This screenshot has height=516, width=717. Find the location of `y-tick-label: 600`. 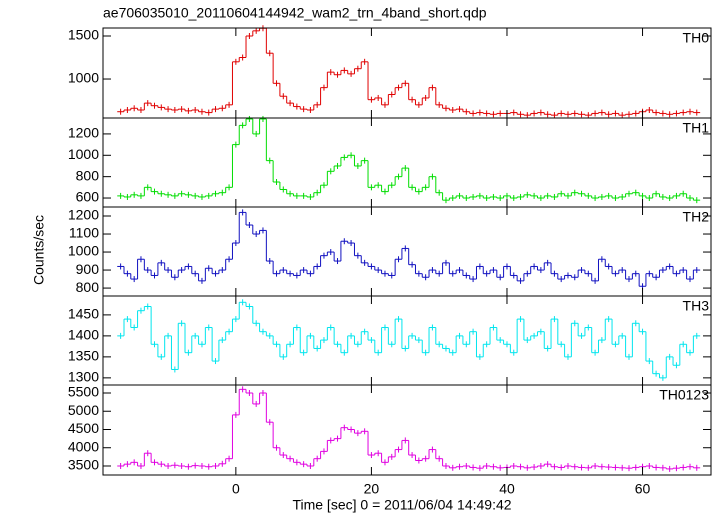

y-tick-label: 600 is located at coordinates (88, 197).